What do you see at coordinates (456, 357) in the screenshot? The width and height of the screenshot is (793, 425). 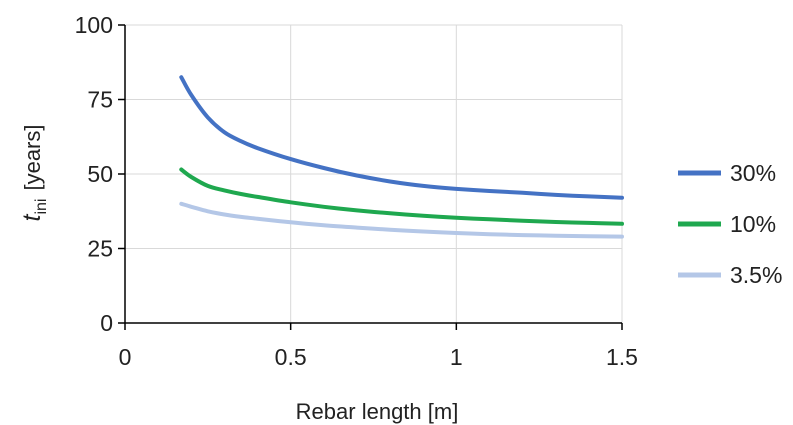 I see `x-tick-label: 1` at bounding box center [456, 357].